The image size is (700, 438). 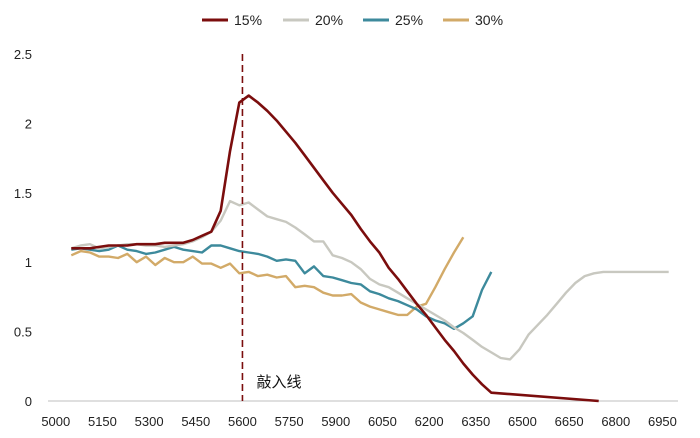 I want to click on legend-label-30: 30%, so click(x=489, y=20).